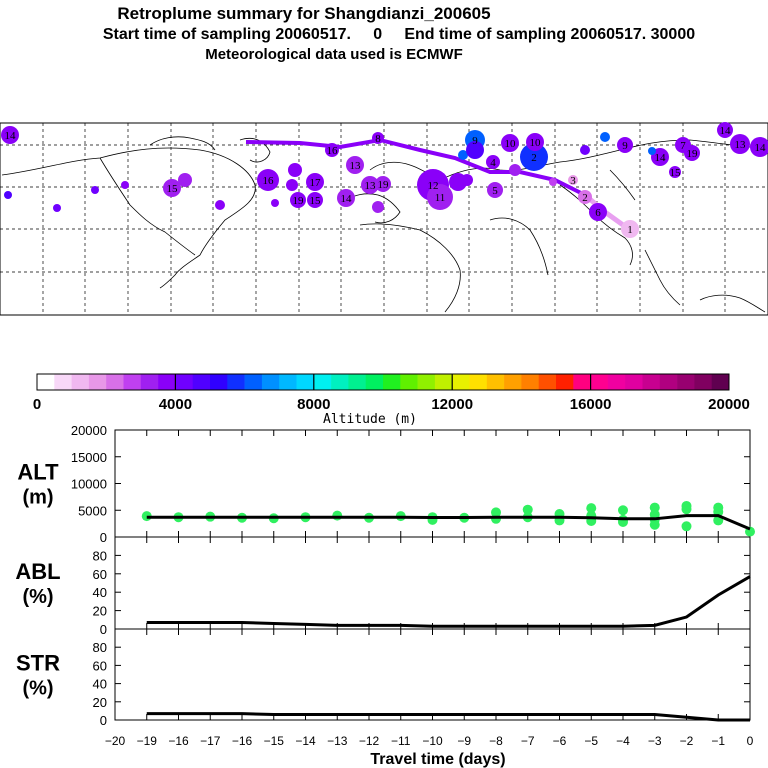 The height and width of the screenshot is (768, 768). What do you see at coordinates (299, 201) in the screenshot?
I see `plume-label: 19` at bounding box center [299, 201].